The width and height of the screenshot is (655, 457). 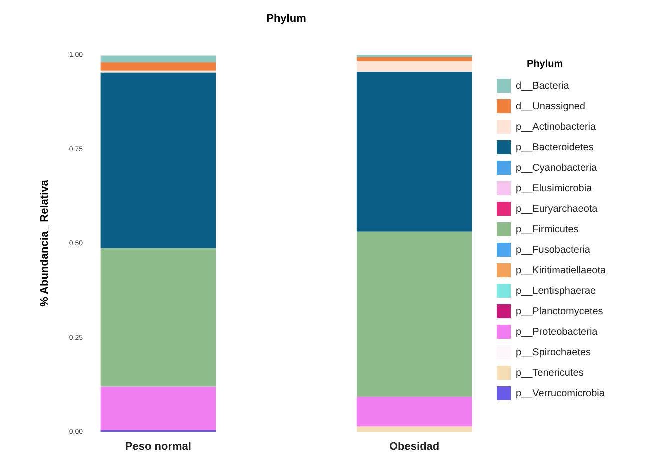 What do you see at coordinates (45, 243) in the screenshot?
I see `y-axis-title: % Abundancia_ Relativa` at bounding box center [45, 243].